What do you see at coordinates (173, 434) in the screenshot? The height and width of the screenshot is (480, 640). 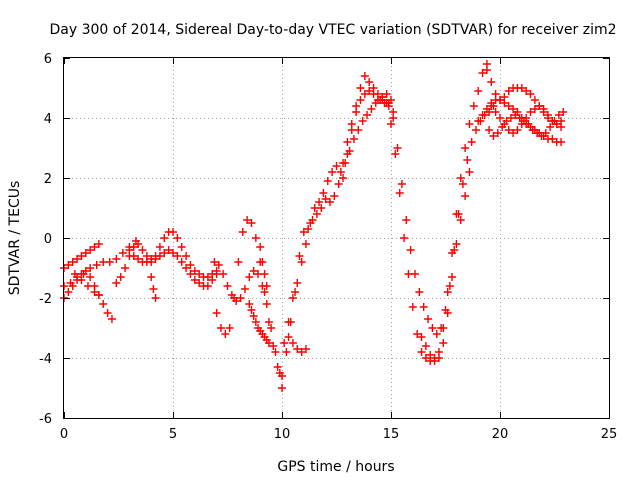 I see `x-tick-label: 5` at bounding box center [173, 434].